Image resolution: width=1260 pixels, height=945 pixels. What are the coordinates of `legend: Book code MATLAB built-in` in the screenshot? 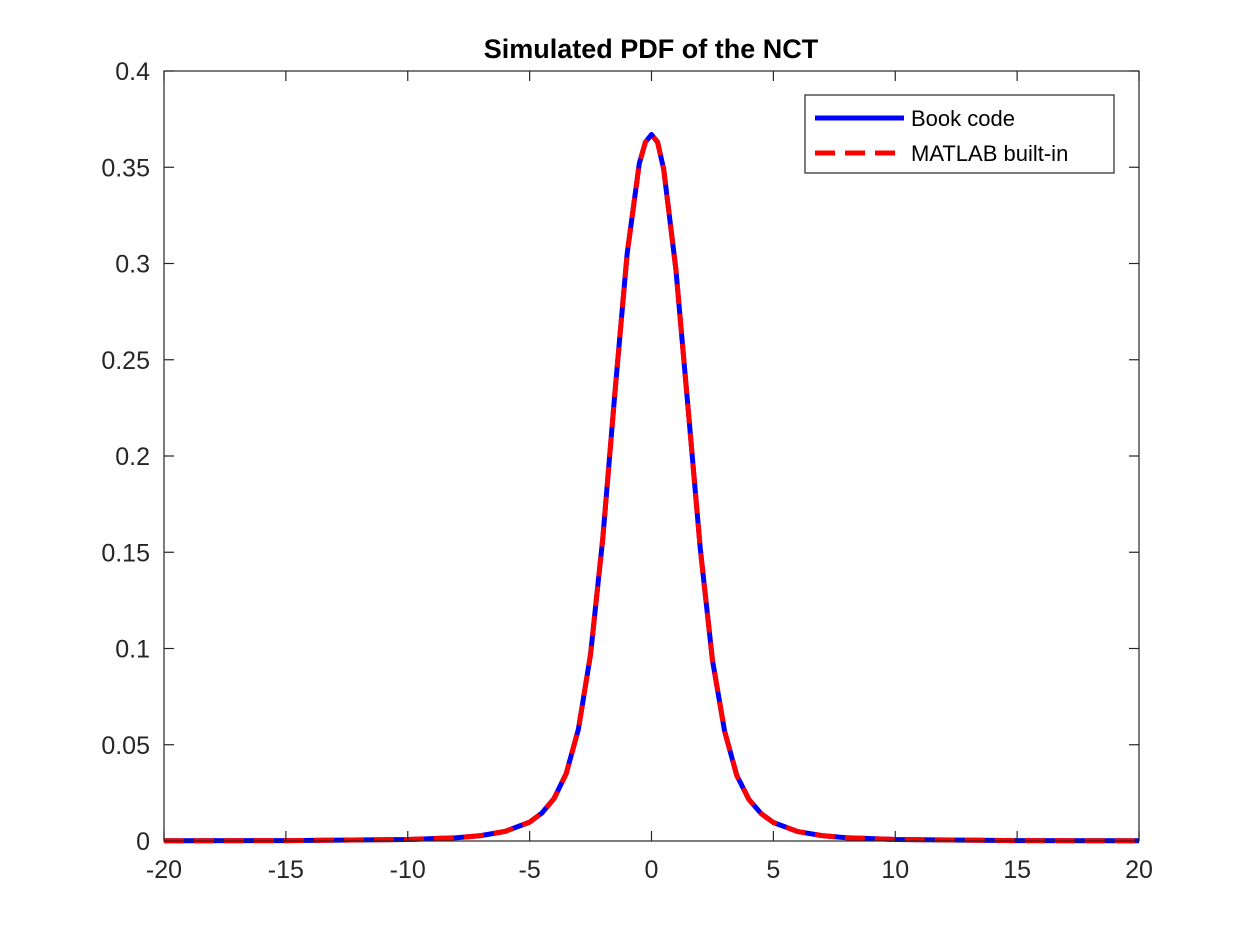 It's located at (959, 134).